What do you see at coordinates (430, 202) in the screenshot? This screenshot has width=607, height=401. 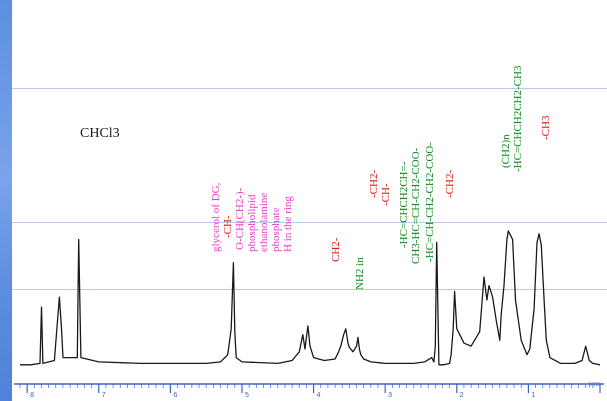 I see `peak-label: -HC=CH-CH2-CH2-COO-` at bounding box center [430, 202].